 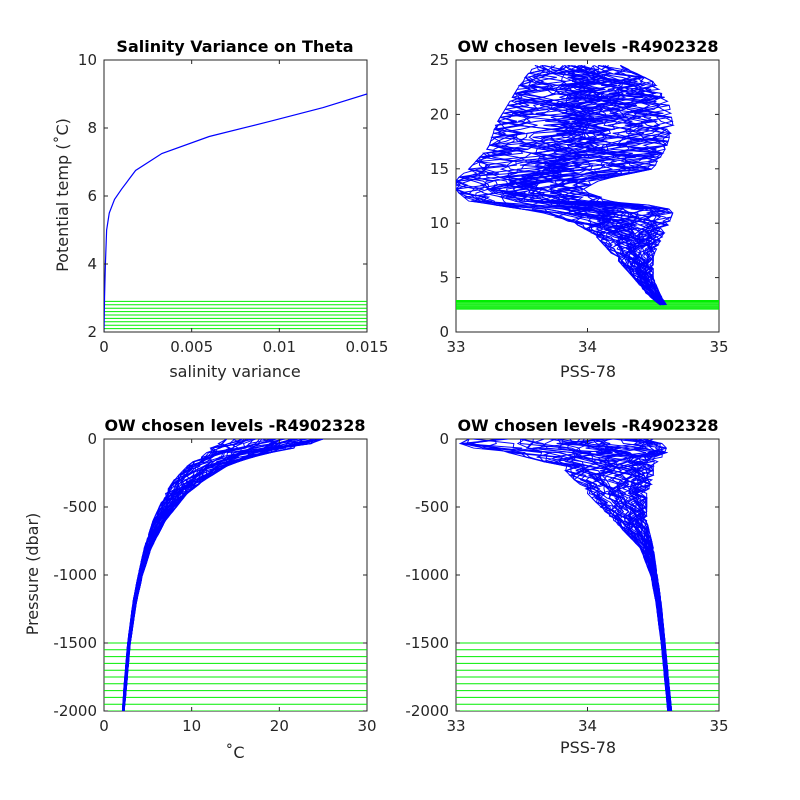 I want to click on x-tick-label: 0.015, so click(x=367, y=347).